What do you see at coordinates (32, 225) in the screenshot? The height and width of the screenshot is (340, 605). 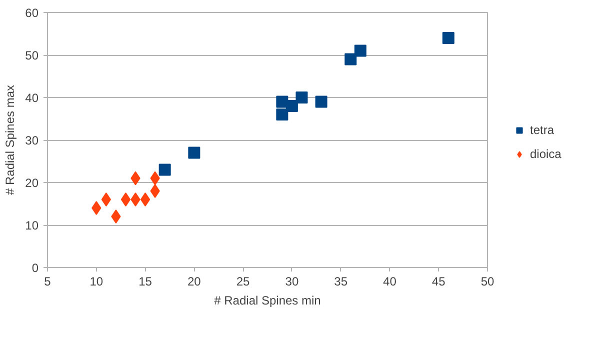 I see `y-tick-label: 10` at bounding box center [32, 225].